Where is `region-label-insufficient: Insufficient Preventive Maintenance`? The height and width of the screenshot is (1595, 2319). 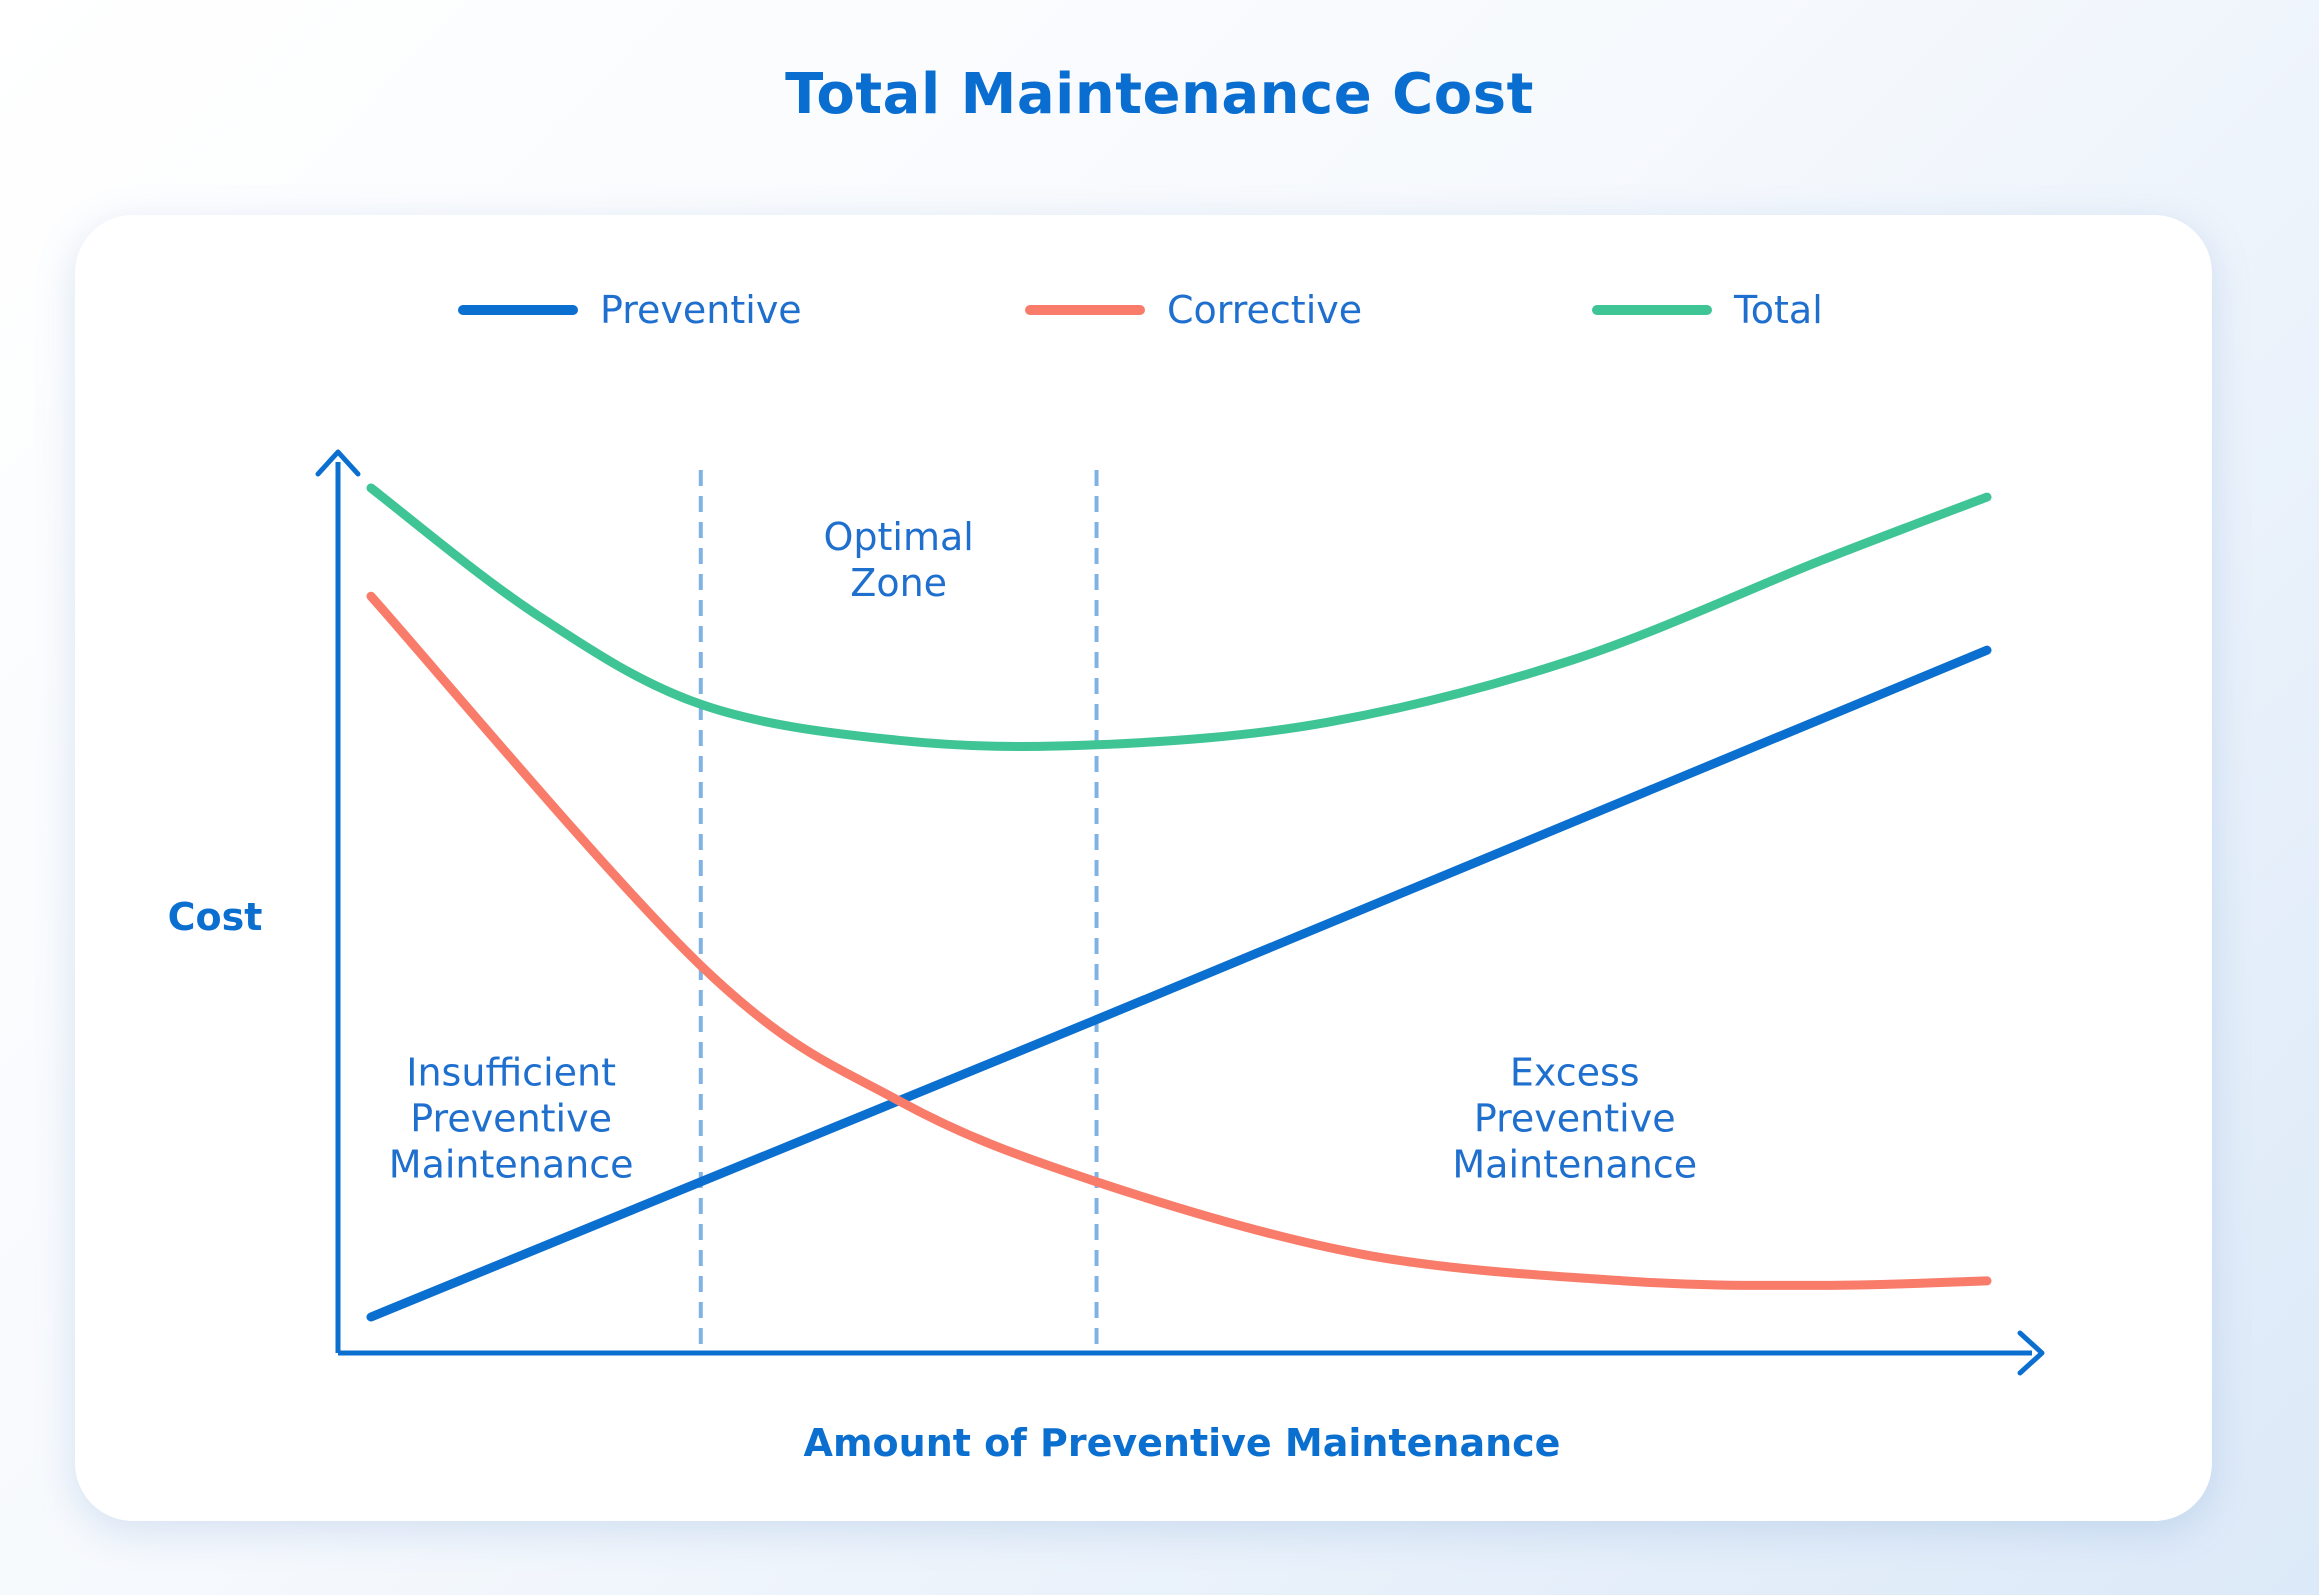
region-label-insufficient: Insufficient Preventive Maintenance is located at coordinates (511, 1119).